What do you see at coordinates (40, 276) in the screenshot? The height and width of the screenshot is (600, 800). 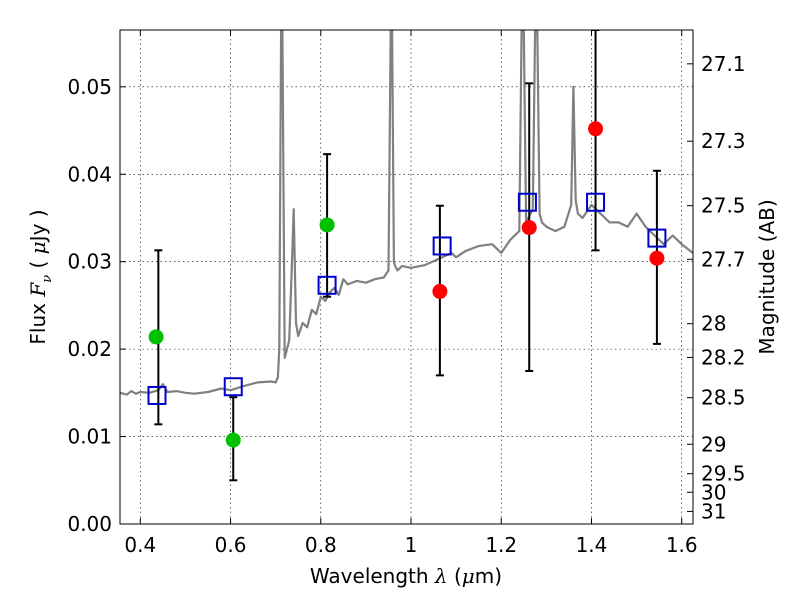 I see `y-axis-label: Flux Fν ( μJy )` at bounding box center [40, 276].